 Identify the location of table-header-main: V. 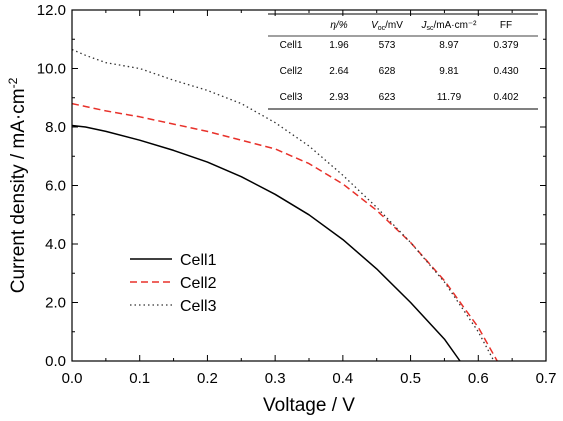
(375, 25).